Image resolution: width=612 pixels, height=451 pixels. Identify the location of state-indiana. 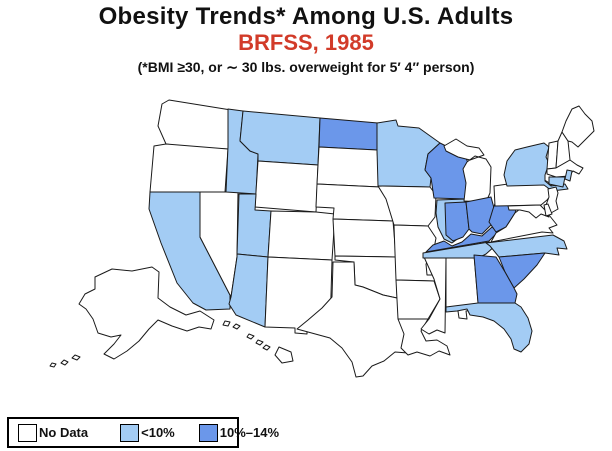
(457, 221).